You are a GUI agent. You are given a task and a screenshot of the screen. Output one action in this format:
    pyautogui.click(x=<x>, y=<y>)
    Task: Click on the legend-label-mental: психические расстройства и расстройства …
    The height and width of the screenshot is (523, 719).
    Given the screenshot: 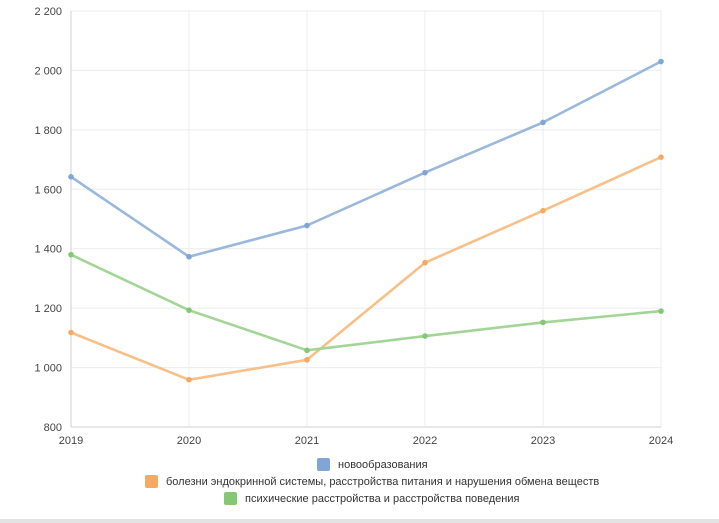 What is the action you would take?
    pyautogui.click(x=382, y=498)
    